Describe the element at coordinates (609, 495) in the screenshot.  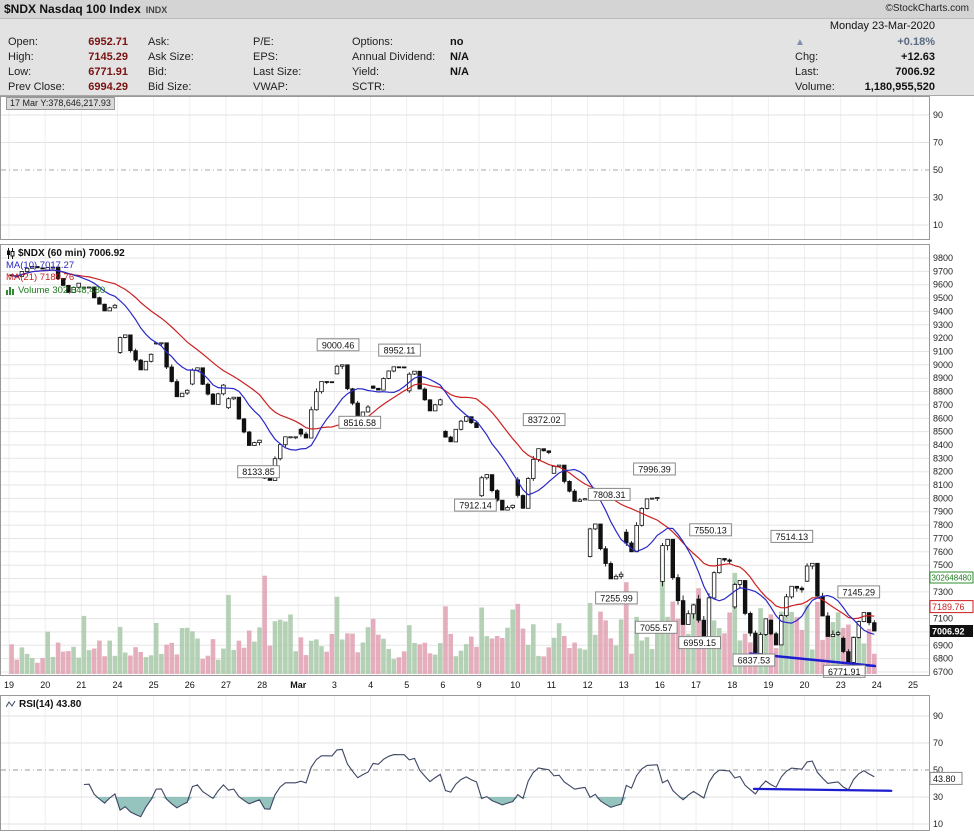
I see `svg-text: 7808.31` at that location.